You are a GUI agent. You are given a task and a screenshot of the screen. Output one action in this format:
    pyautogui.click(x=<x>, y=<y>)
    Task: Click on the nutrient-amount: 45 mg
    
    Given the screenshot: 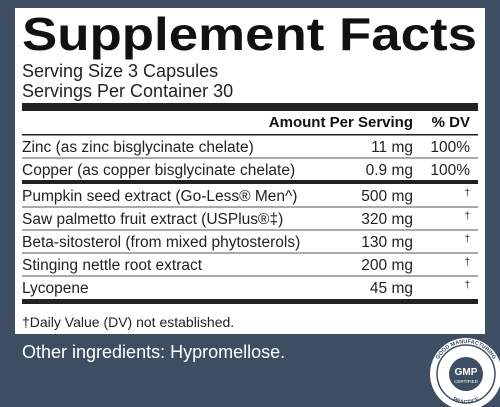 What is the action you would take?
    pyautogui.click(x=391, y=288)
    